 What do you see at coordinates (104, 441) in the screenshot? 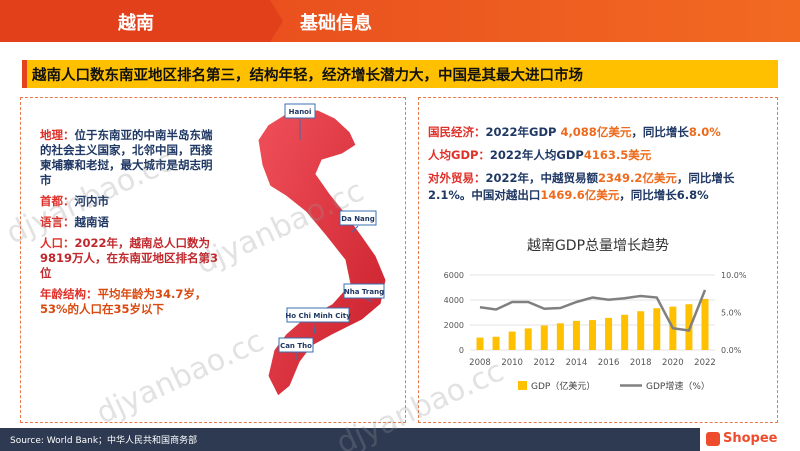
I see `source: Source: World Bank；中华人民共和国商务部` at bounding box center [104, 441].